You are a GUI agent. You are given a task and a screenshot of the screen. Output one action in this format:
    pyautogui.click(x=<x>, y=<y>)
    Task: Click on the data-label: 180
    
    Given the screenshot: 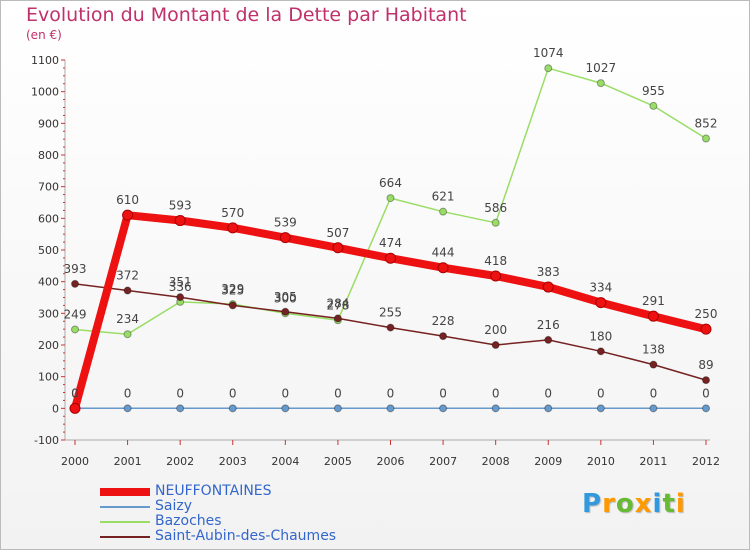 What is the action you would take?
    pyautogui.click(x=600, y=336)
    